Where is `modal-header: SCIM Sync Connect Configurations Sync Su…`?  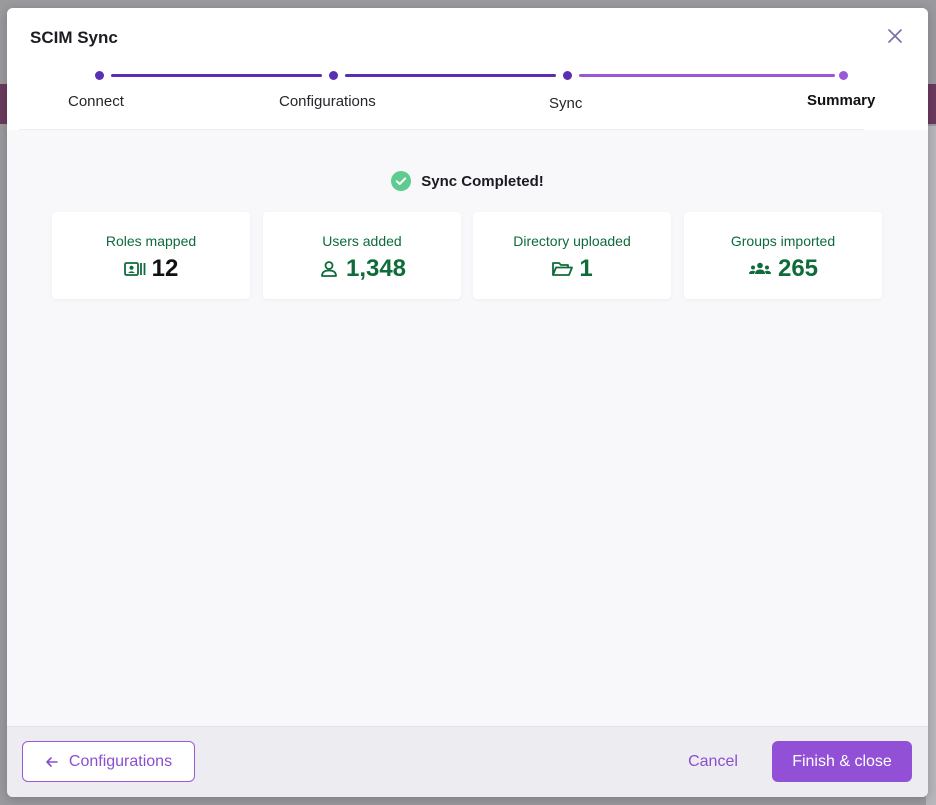 modal-header: SCIM Sync Connect Configurations Sync Su… is located at coordinates (467, 69).